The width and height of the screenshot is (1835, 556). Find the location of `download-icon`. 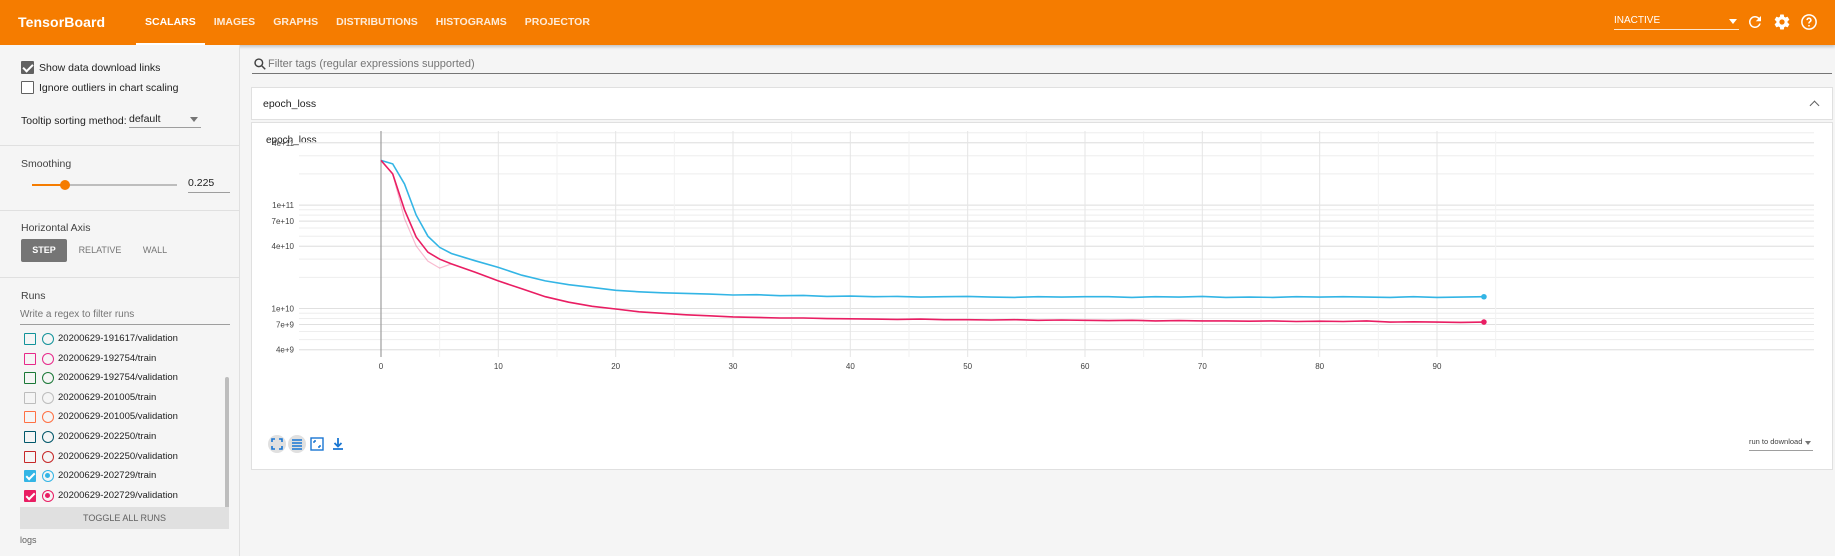

download-icon is located at coordinates (338, 444).